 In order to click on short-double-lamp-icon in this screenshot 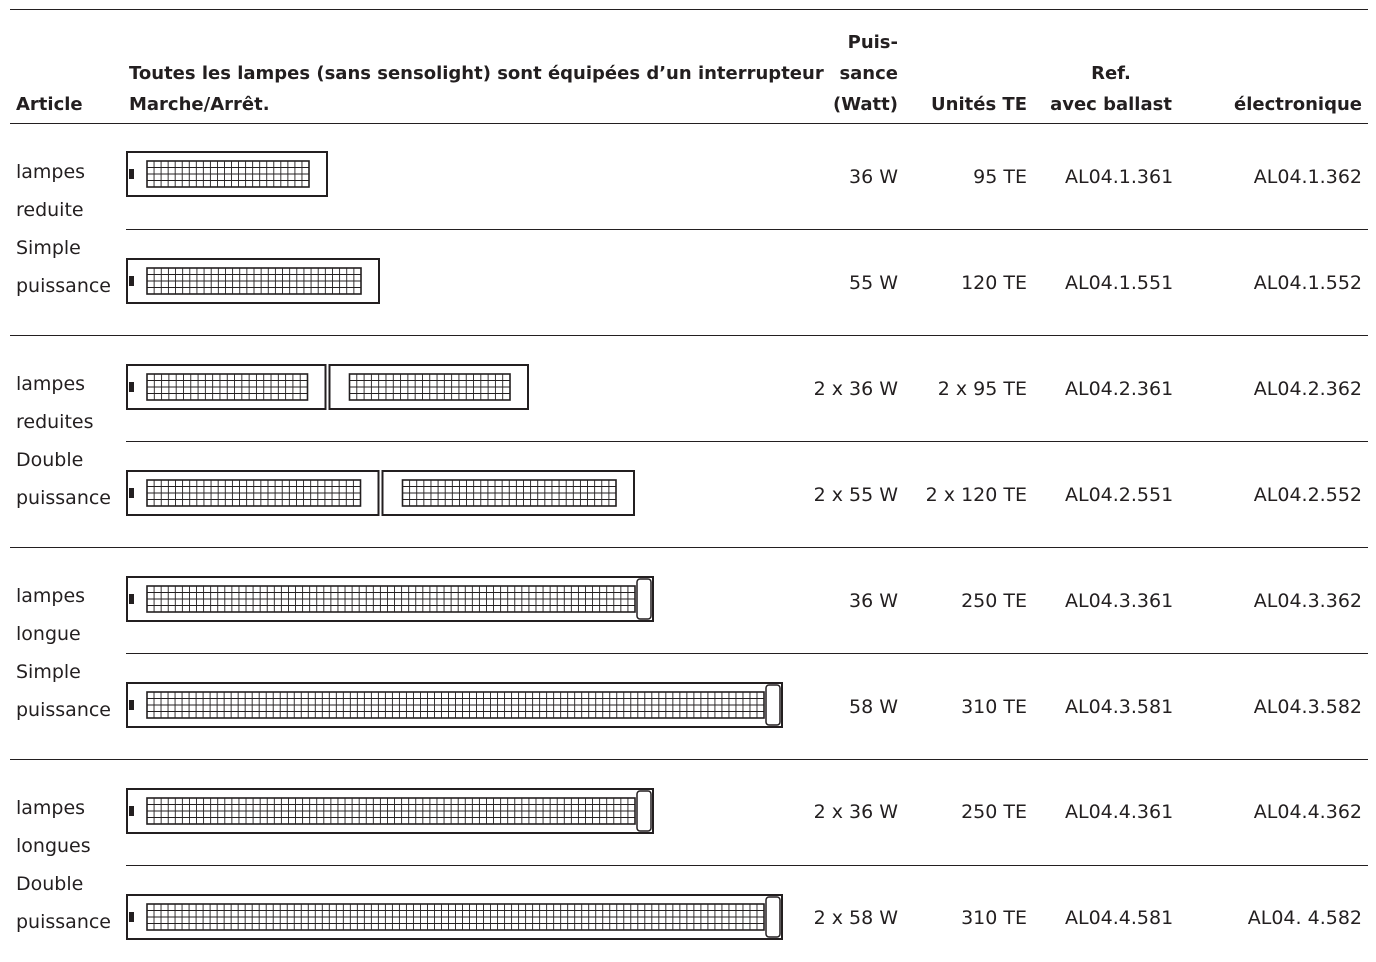, I will do `click(327, 387)`.